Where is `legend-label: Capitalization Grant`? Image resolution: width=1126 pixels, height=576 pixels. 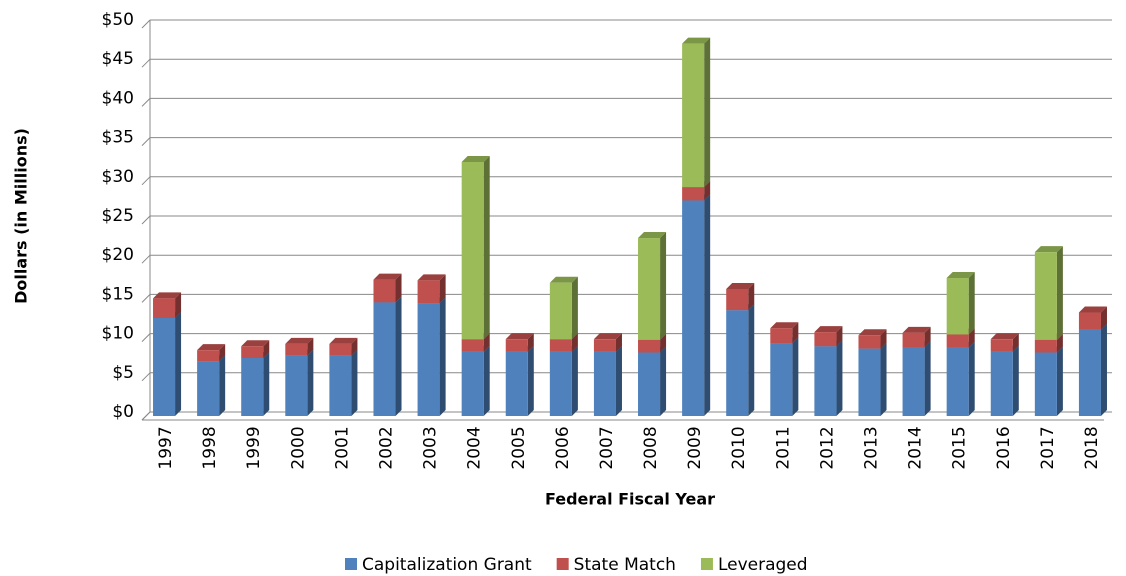 legend-label: Capitalization Grant is located at coordinates (447, 565).